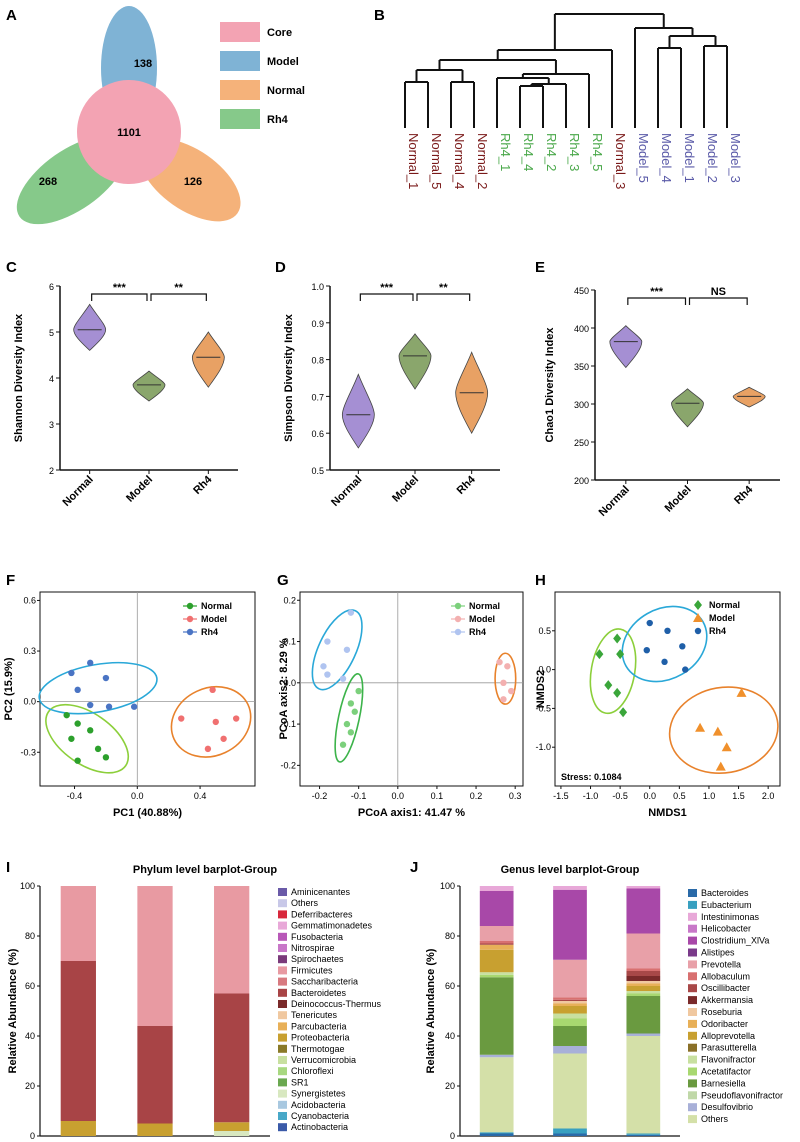  What do you see at coordinates (379, 15) in the screenshot?
I see `panel-label-b: B` at bounding box center [379, 15].